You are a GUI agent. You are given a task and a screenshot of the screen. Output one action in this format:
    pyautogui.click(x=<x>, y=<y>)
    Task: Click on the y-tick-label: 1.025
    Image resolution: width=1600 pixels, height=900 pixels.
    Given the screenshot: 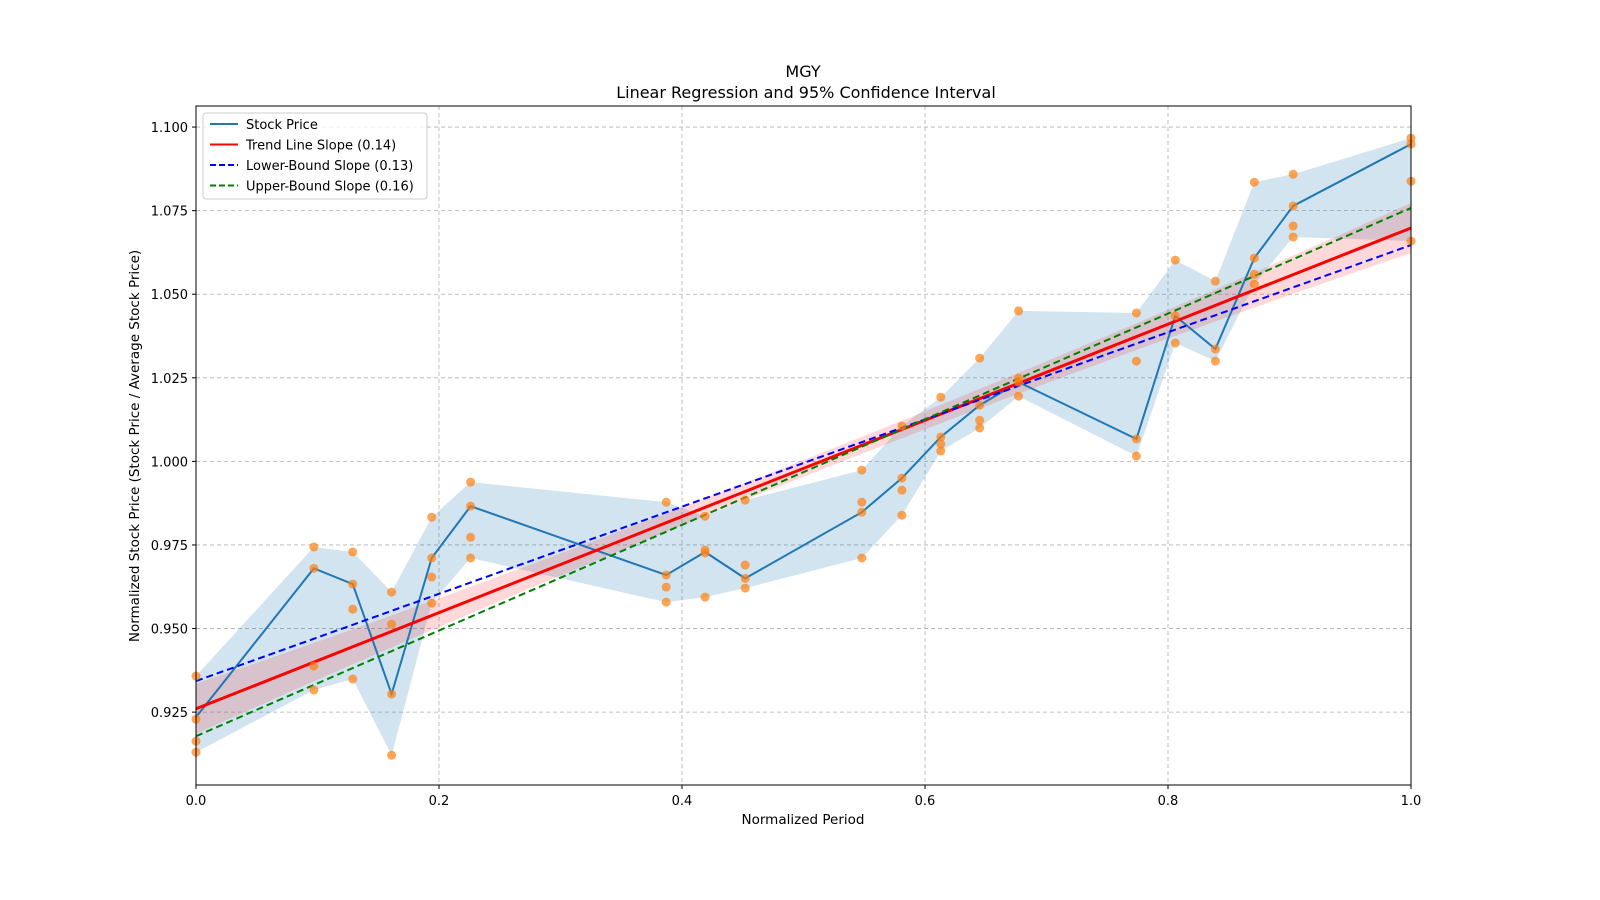 What is the action you would take?
    pyautogui.click(x=169, y=379)
    